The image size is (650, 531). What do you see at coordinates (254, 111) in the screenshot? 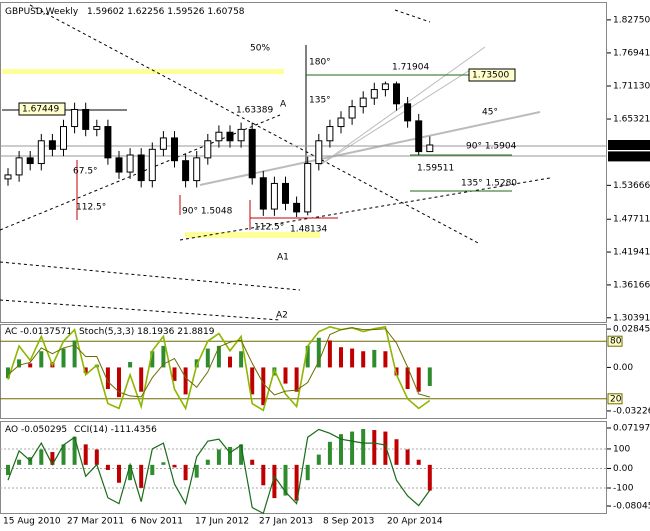
I see `annotation: 1.63389` at bounding box center [254, 111].